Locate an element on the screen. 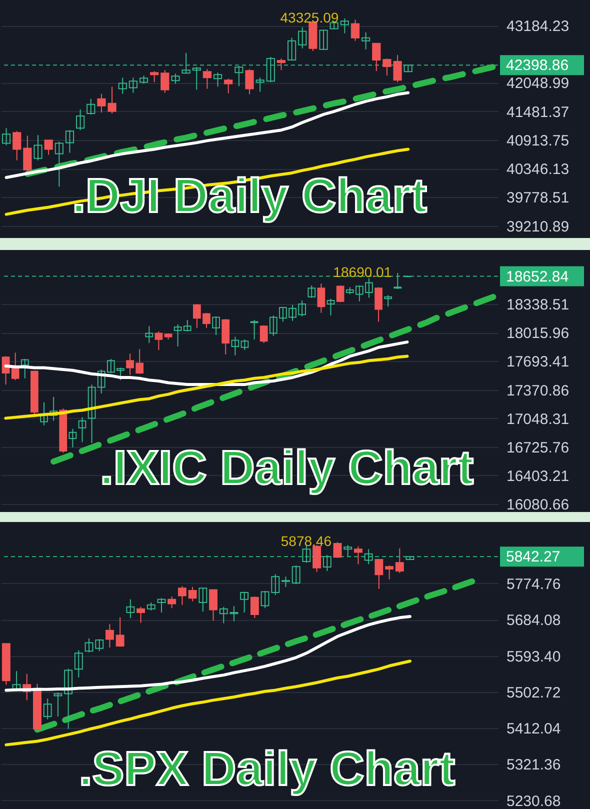 This screenshot has width=590, height=809. annotation: 43325.09 is located at coordinates (309, 17).